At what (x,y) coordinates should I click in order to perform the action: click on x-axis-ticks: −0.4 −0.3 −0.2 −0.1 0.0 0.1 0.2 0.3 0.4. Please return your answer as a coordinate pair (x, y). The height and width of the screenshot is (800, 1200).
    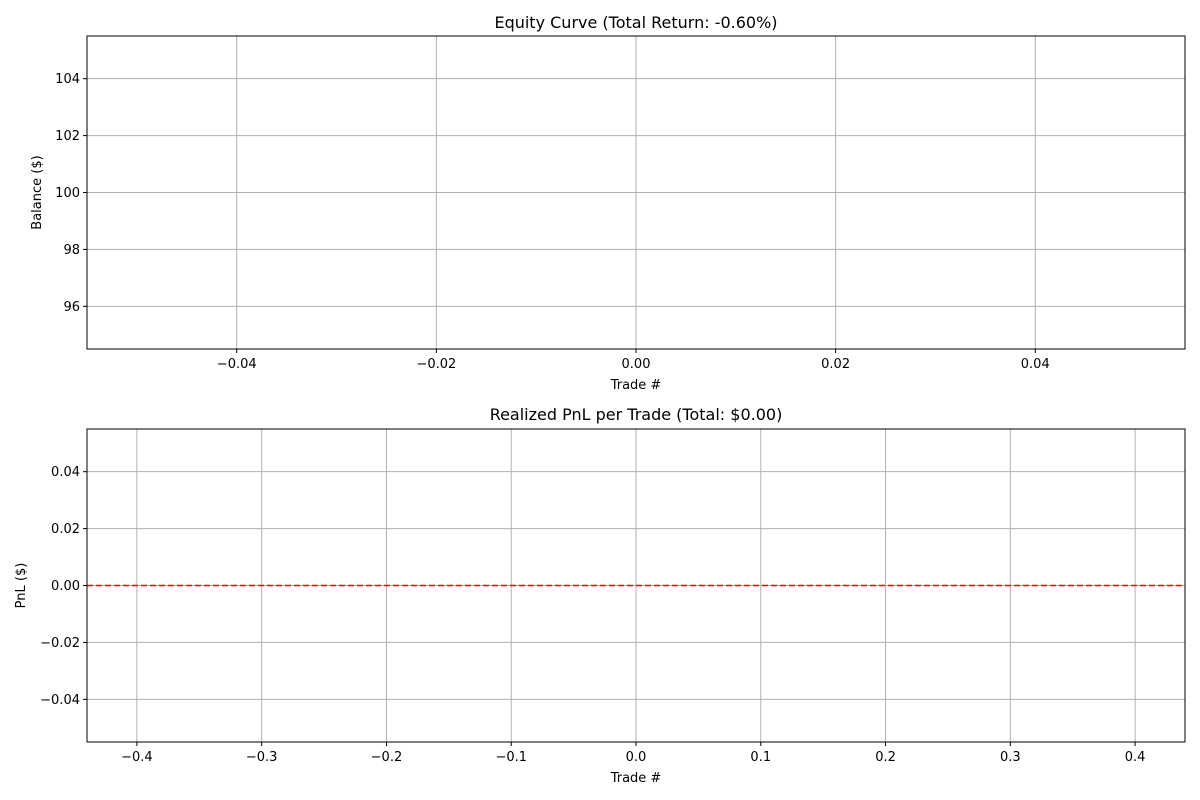
    Looking at the image, I should click on (633, 753).